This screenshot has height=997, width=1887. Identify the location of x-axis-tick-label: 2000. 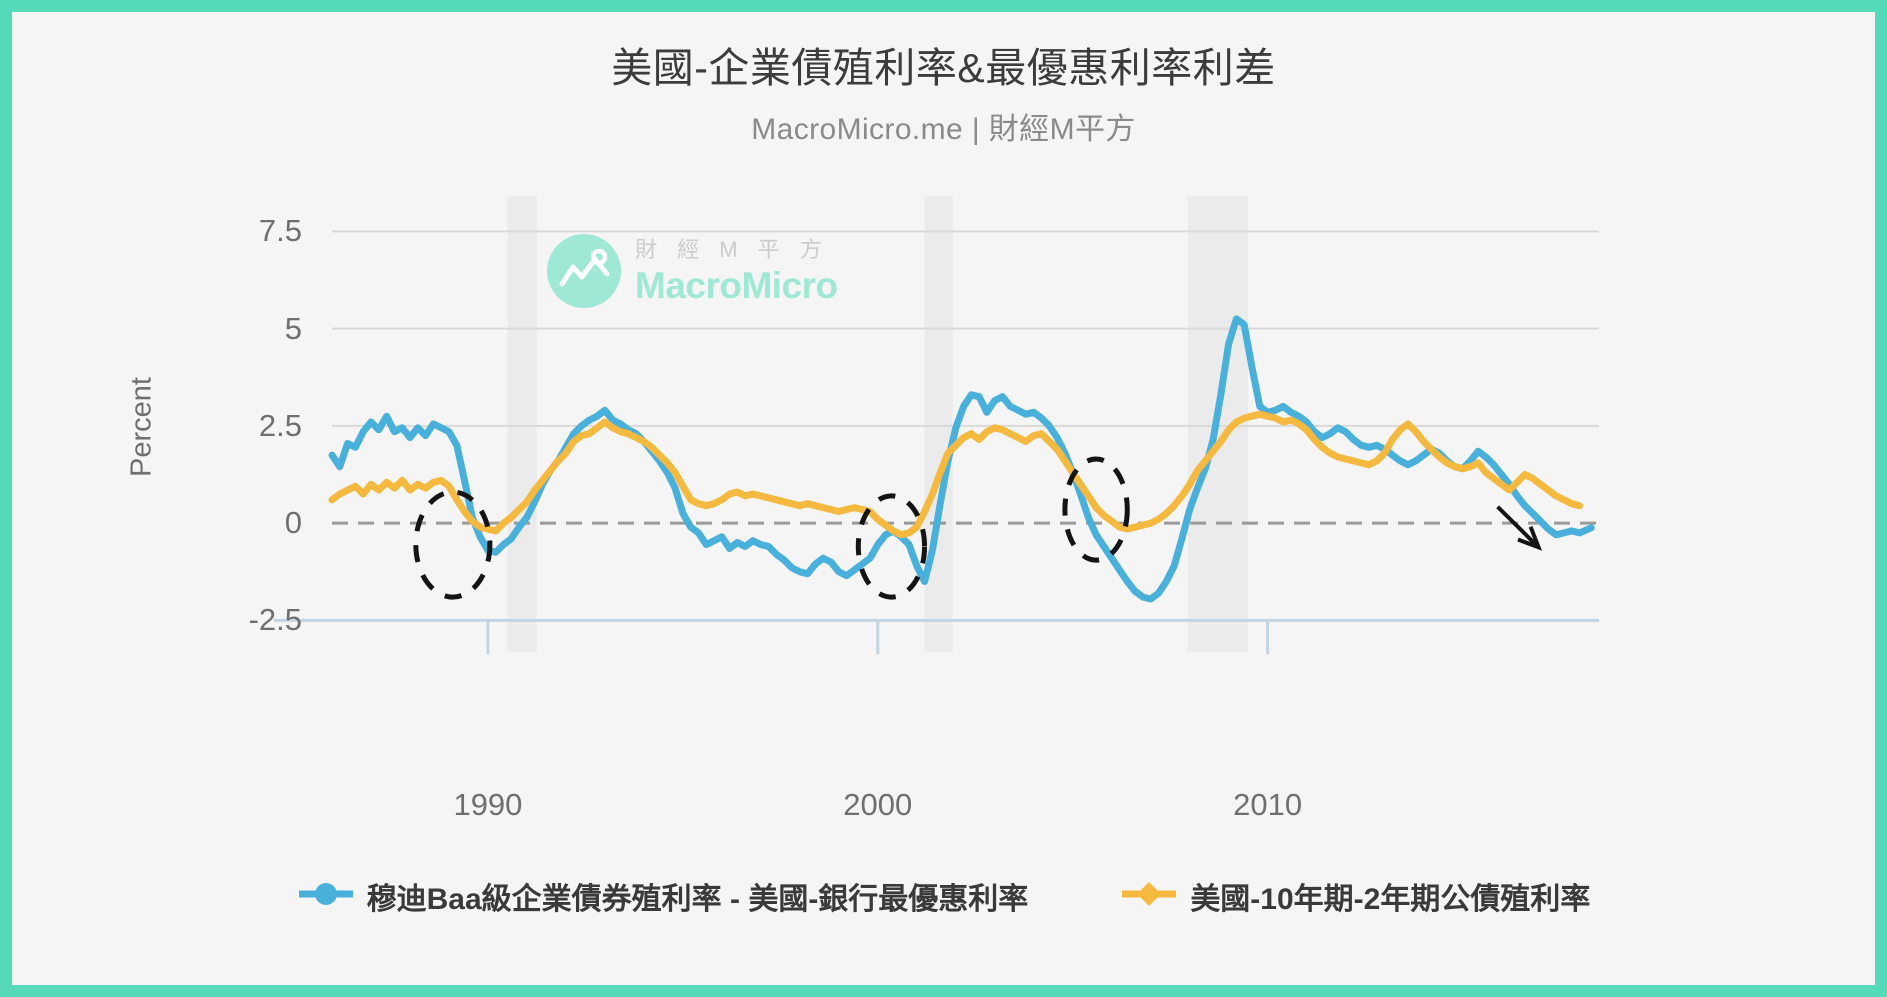
(878, 804).